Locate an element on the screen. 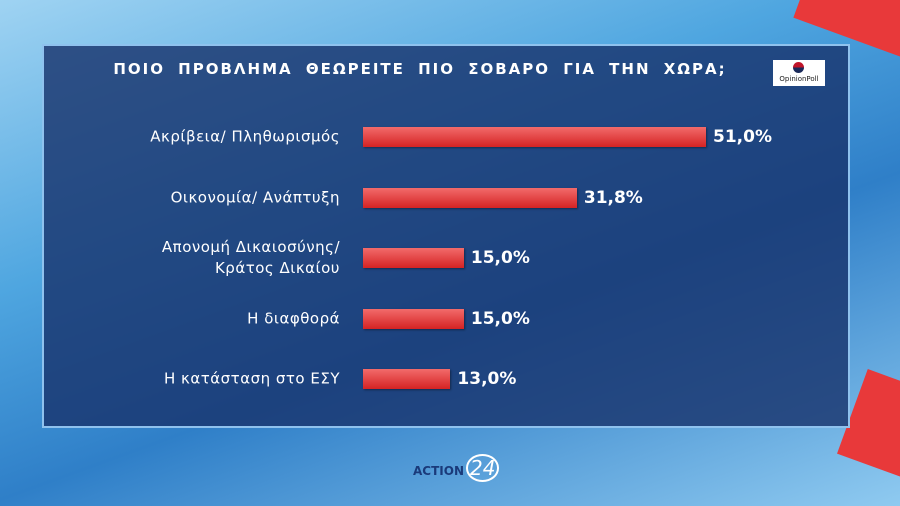 The height and width of the screenshot is (506, 900). channel-name: ACTION is located at coordinates (438, 471).